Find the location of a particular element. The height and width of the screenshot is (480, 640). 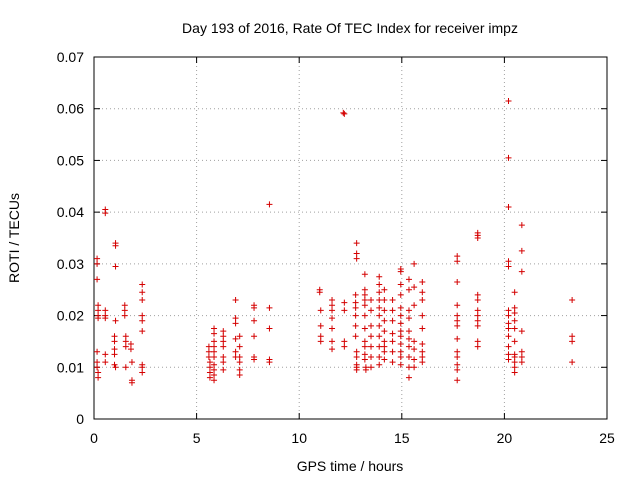

y-tick-label: 0.07 is located at coordinates (70, 57).